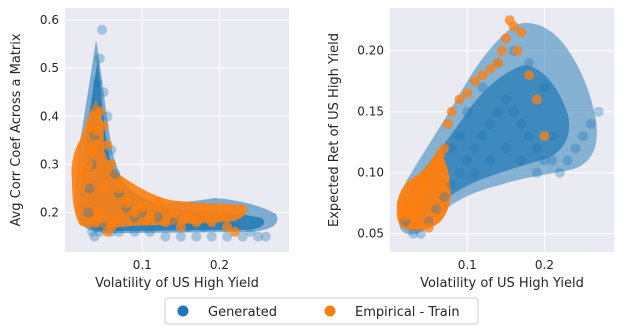  I want to click on left-empirical-cloud, so click(159, 164).